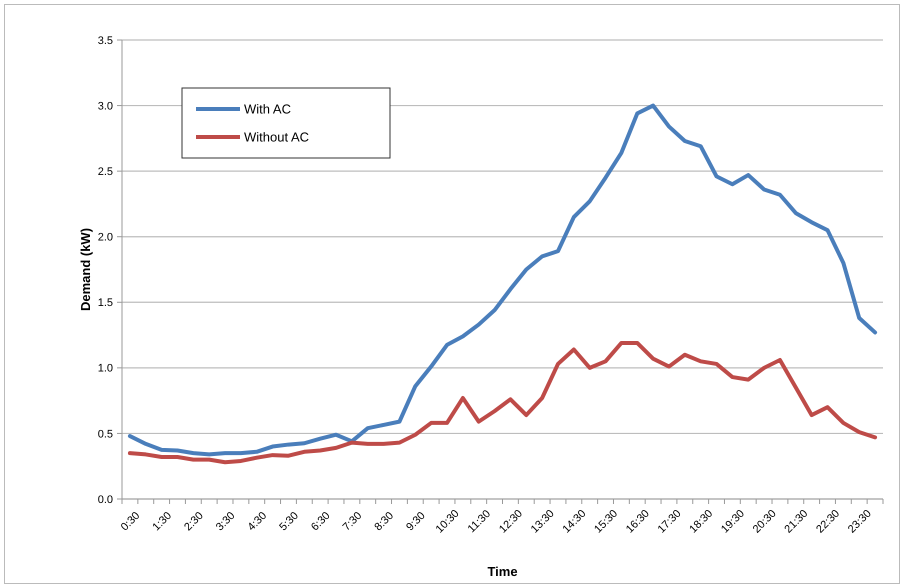 The width and height of the screenshot is (904, 588). What do you see at coordinates (320, 522) in the screenshot?
I see `x-tick-label: 6:30` at bounding box center [320, 522].